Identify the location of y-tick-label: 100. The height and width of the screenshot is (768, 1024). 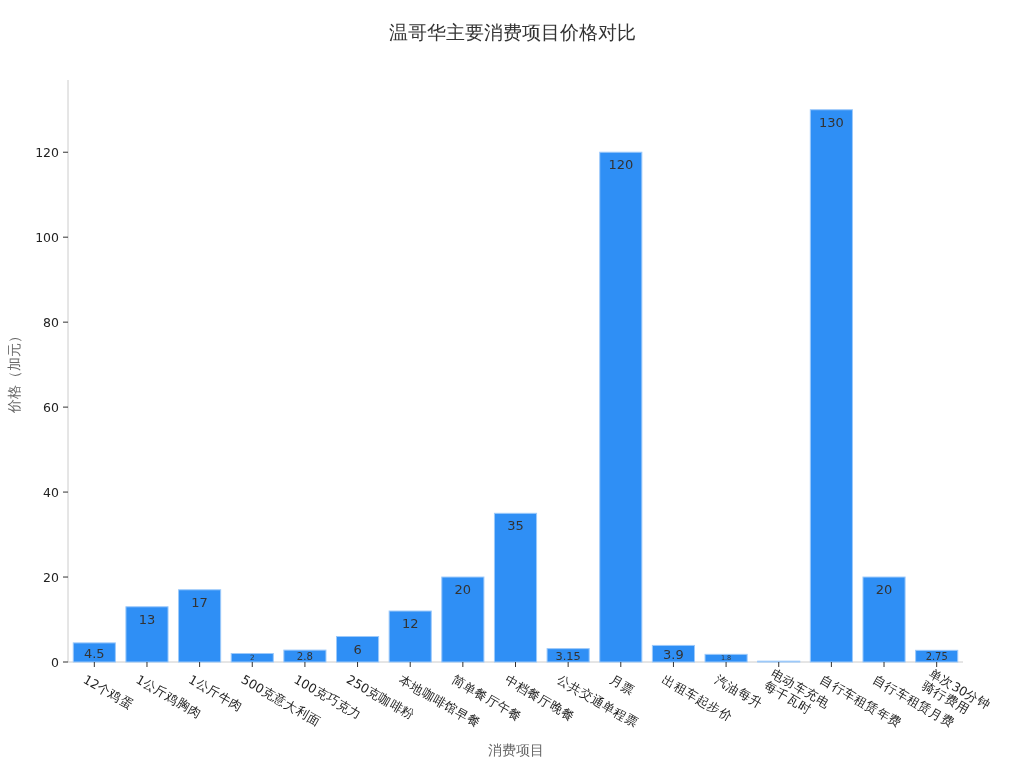
(47, 237).